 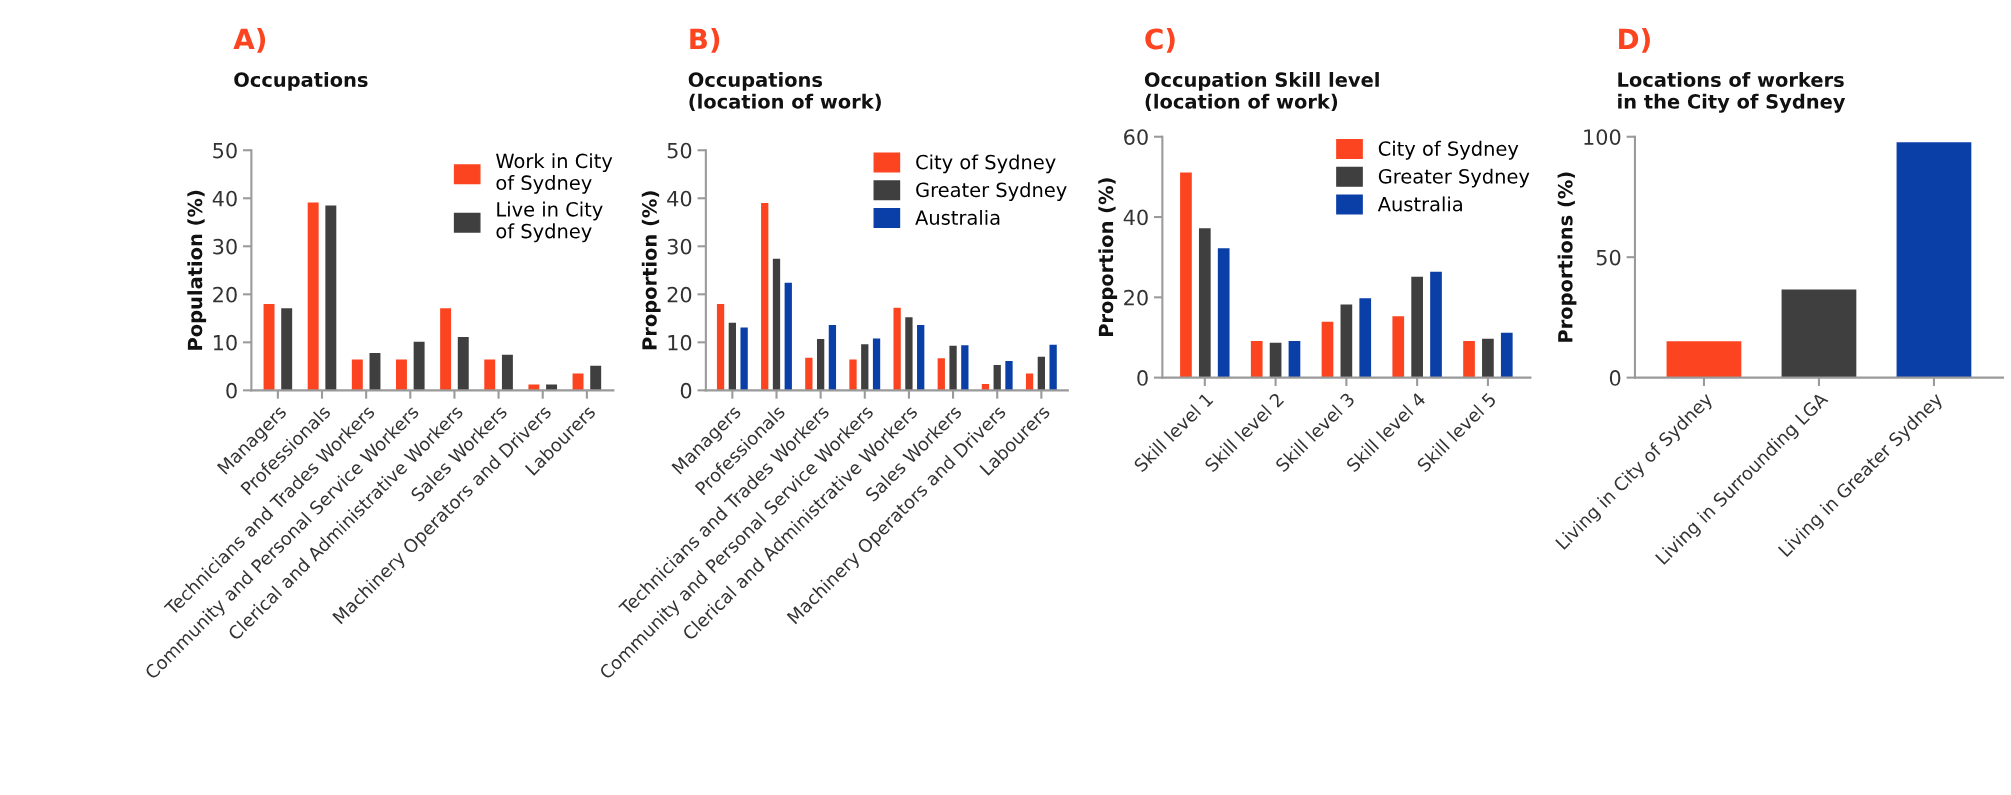 I want to click on chart-subtitle: Locations of workers in the City of Sydney, so click(x=1732, y=92).